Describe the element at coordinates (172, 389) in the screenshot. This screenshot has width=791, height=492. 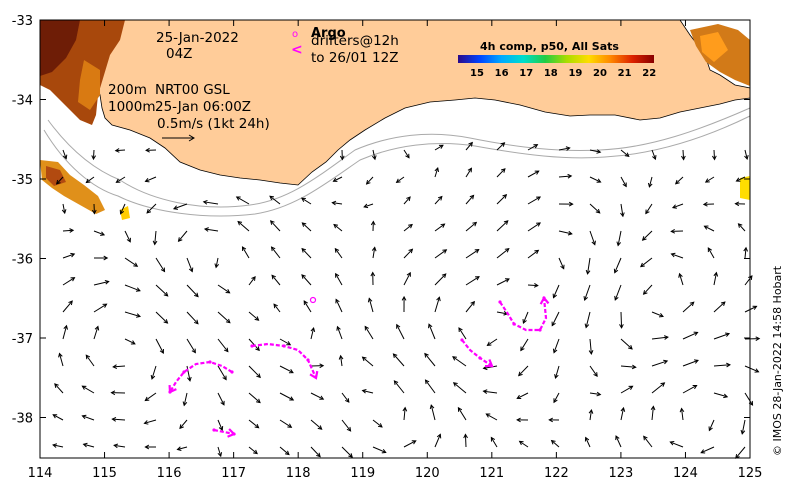
I see `drifter-head` at that location.